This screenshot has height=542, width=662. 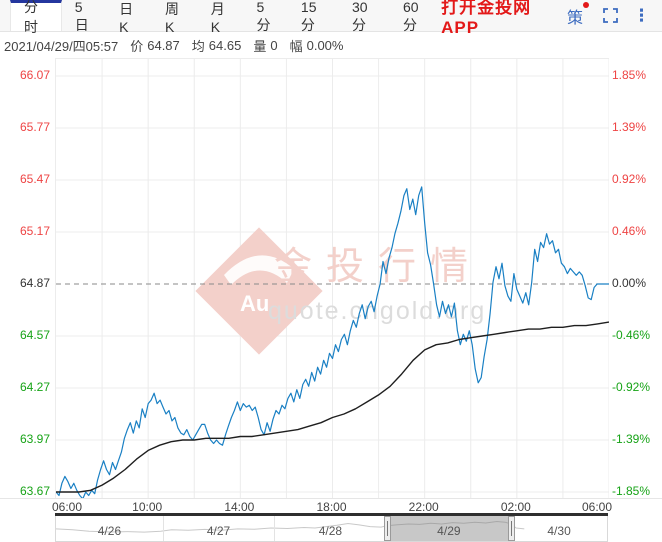 What do you see at coordinates (325, 45) in the screenshot?
I see `change-value: 0.00%` at bounding box center [325, 45].